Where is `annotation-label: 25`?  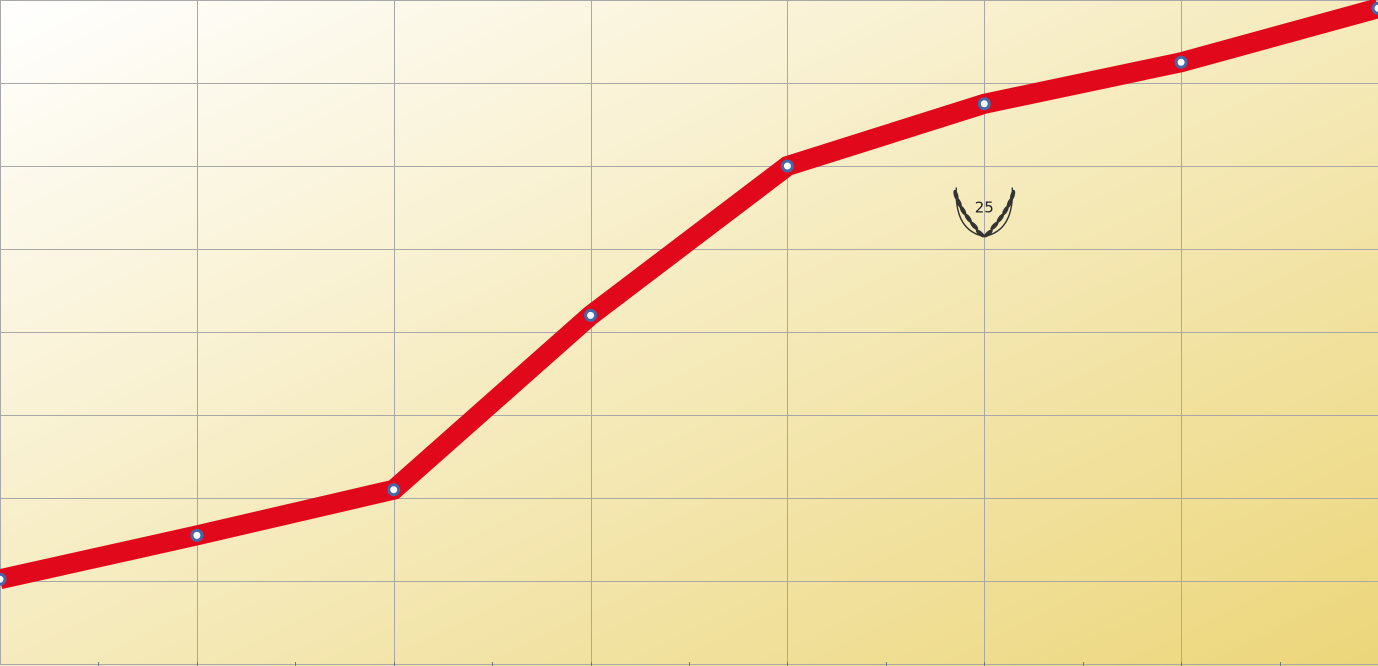
annotation-label: 25 is located at coordinates (984, 208).